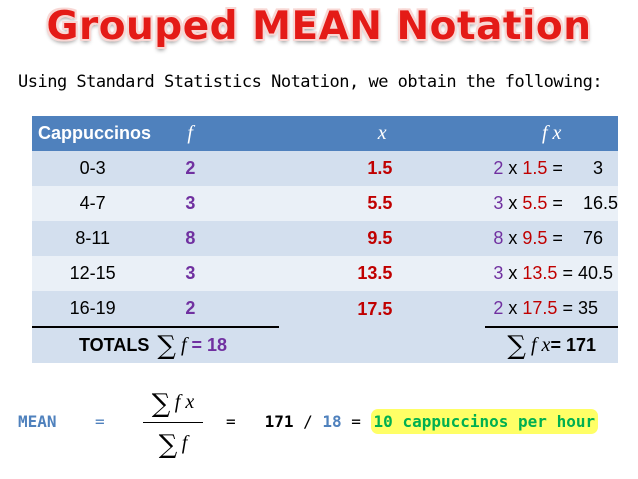 Image resolution: width=638 pixels, height=479 pixels. I want to click on fx-result: 3, so click(597, 168).